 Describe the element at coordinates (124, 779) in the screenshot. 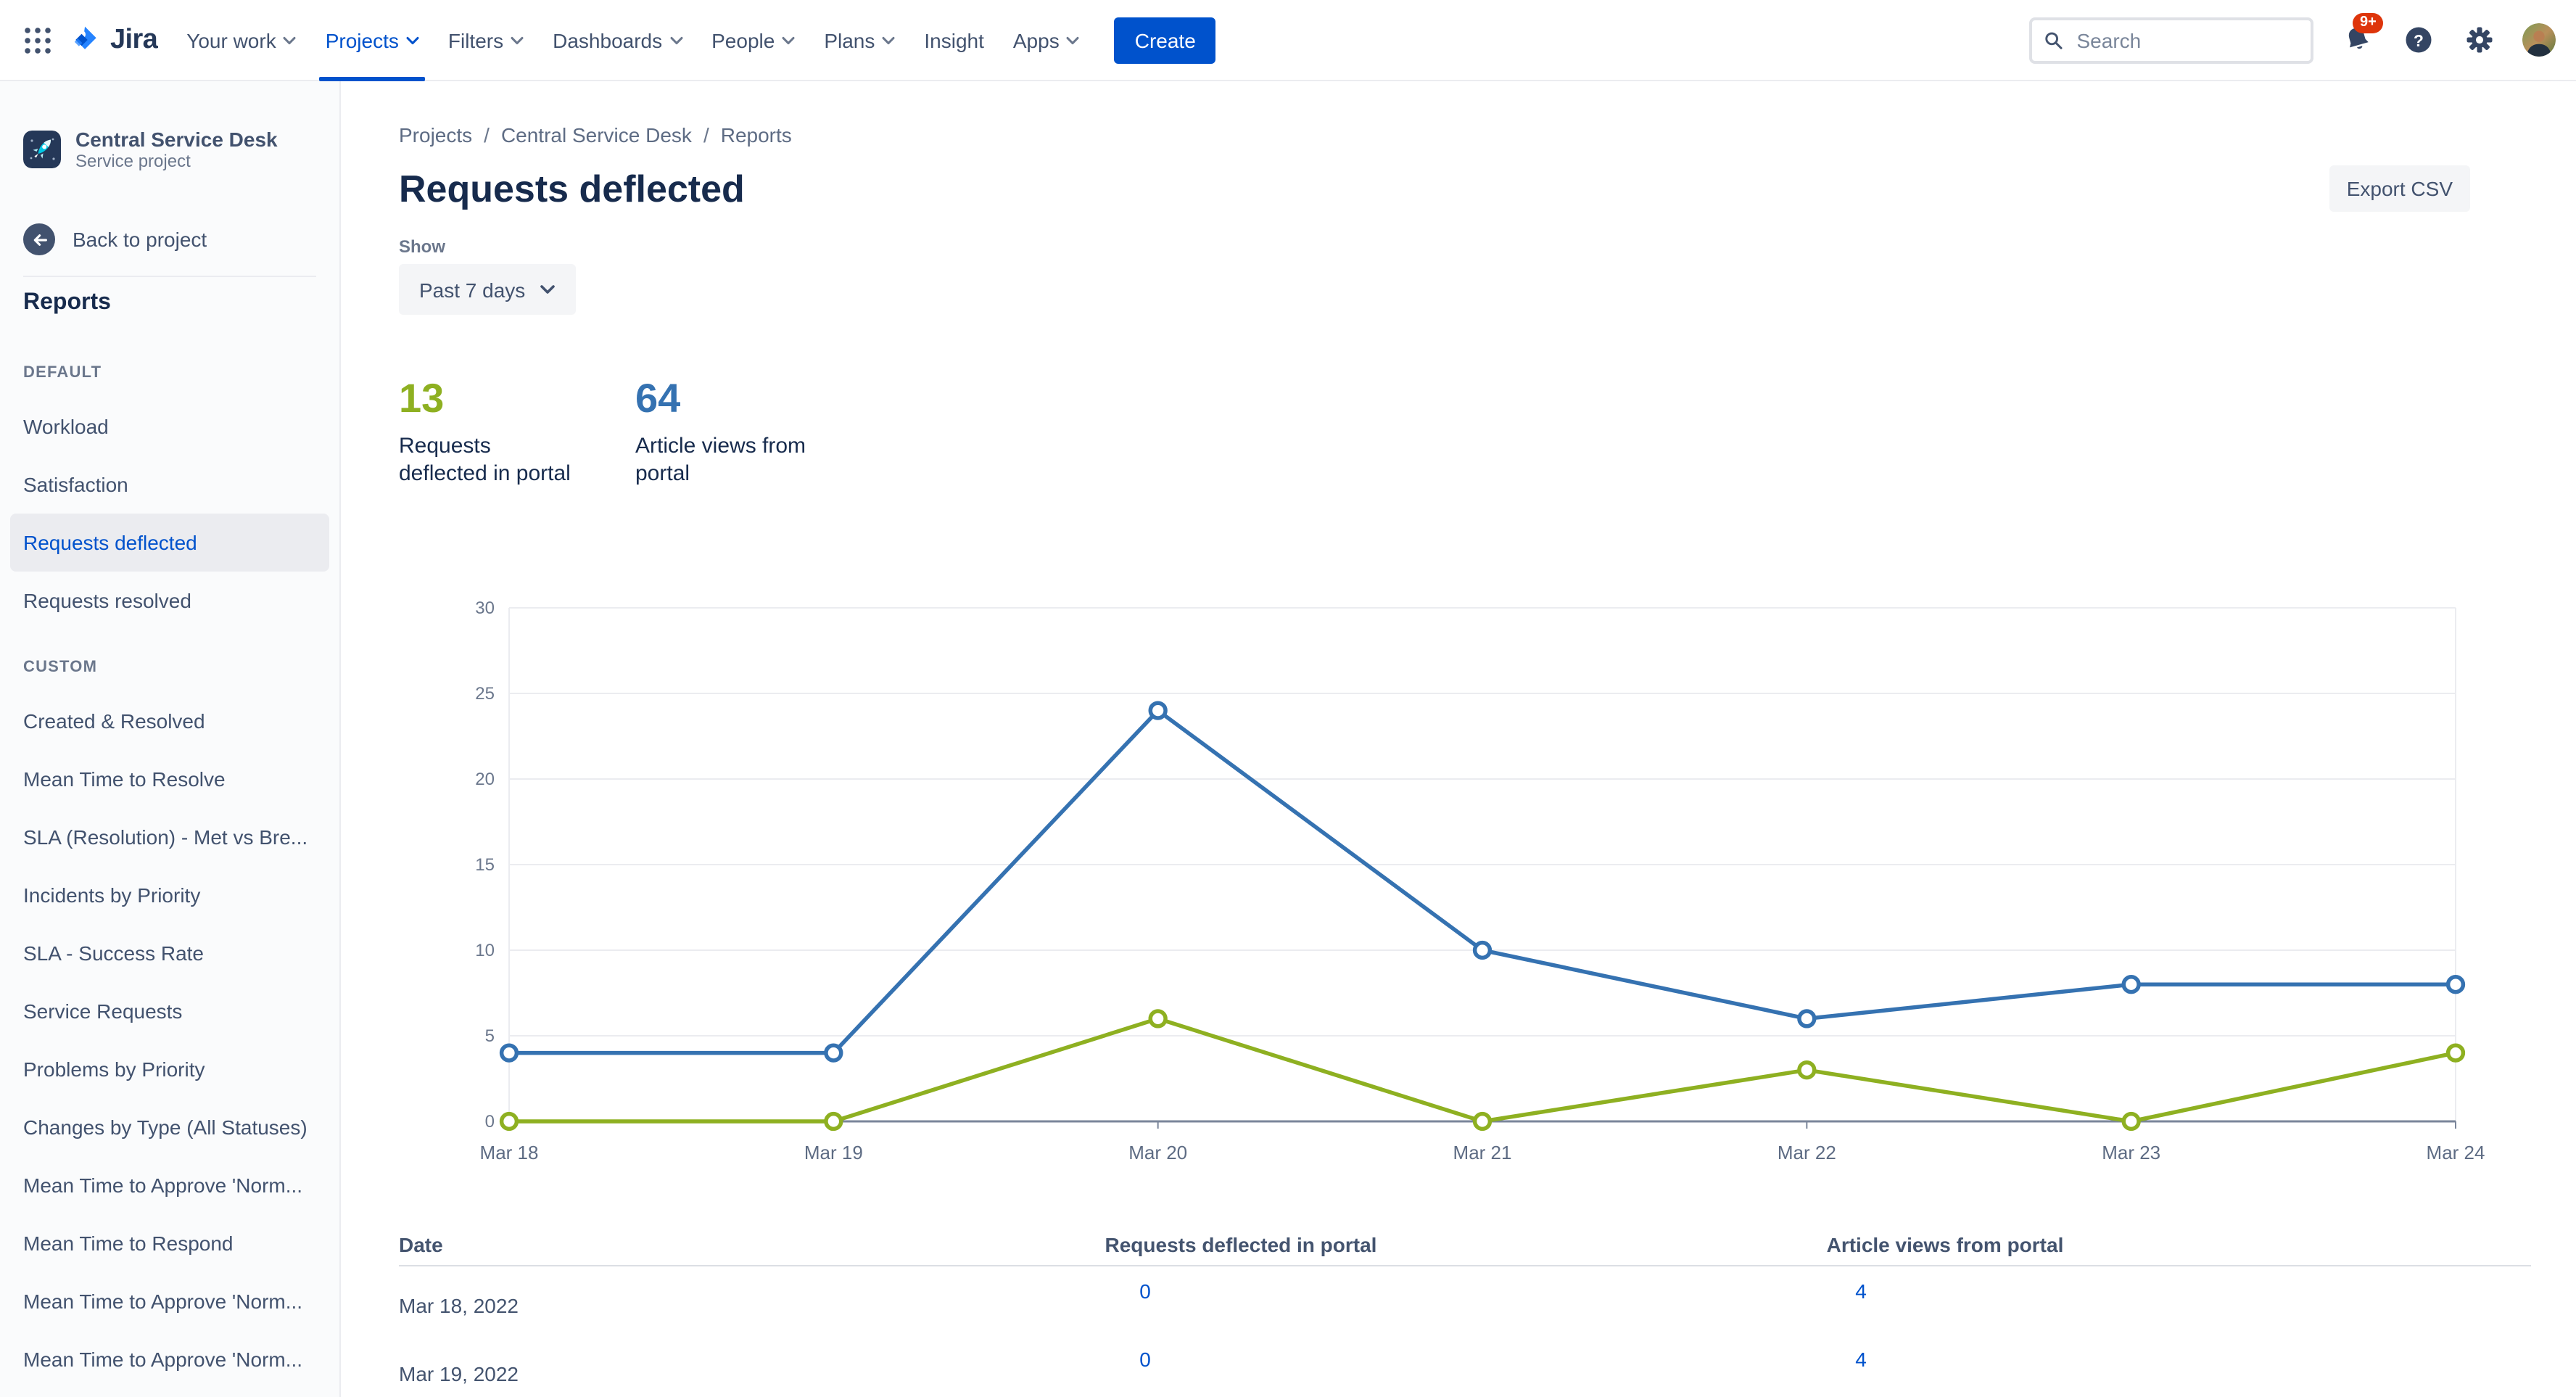

I see `sidebar-item-mean-time-to-resolve: Mean Time to Resolve` at that location.